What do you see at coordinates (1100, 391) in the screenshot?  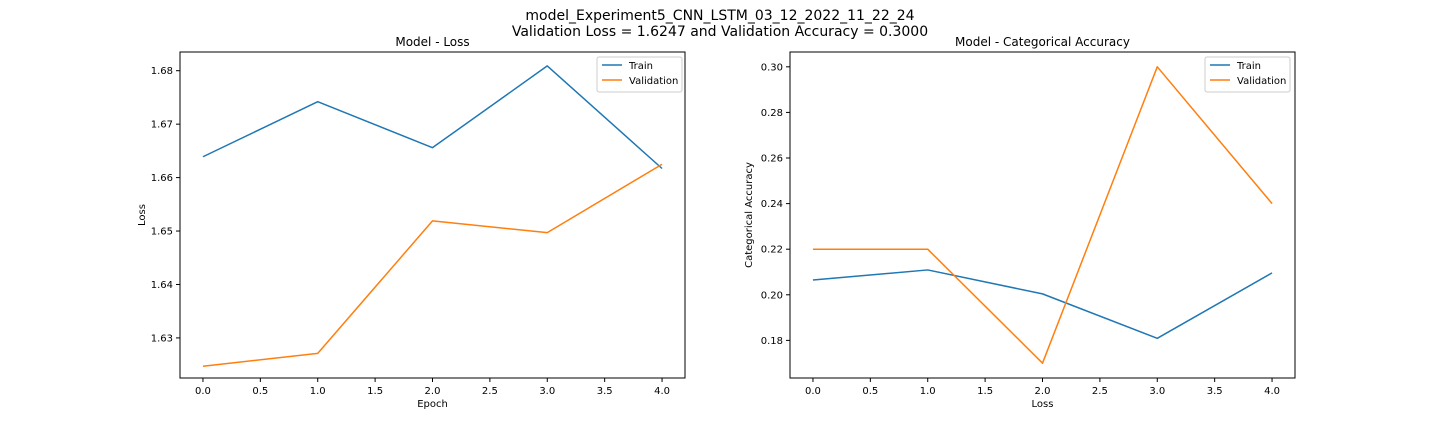 I see `accuracy-chart-x-tick-label: 2.5` at bounding box center [1100, 391].